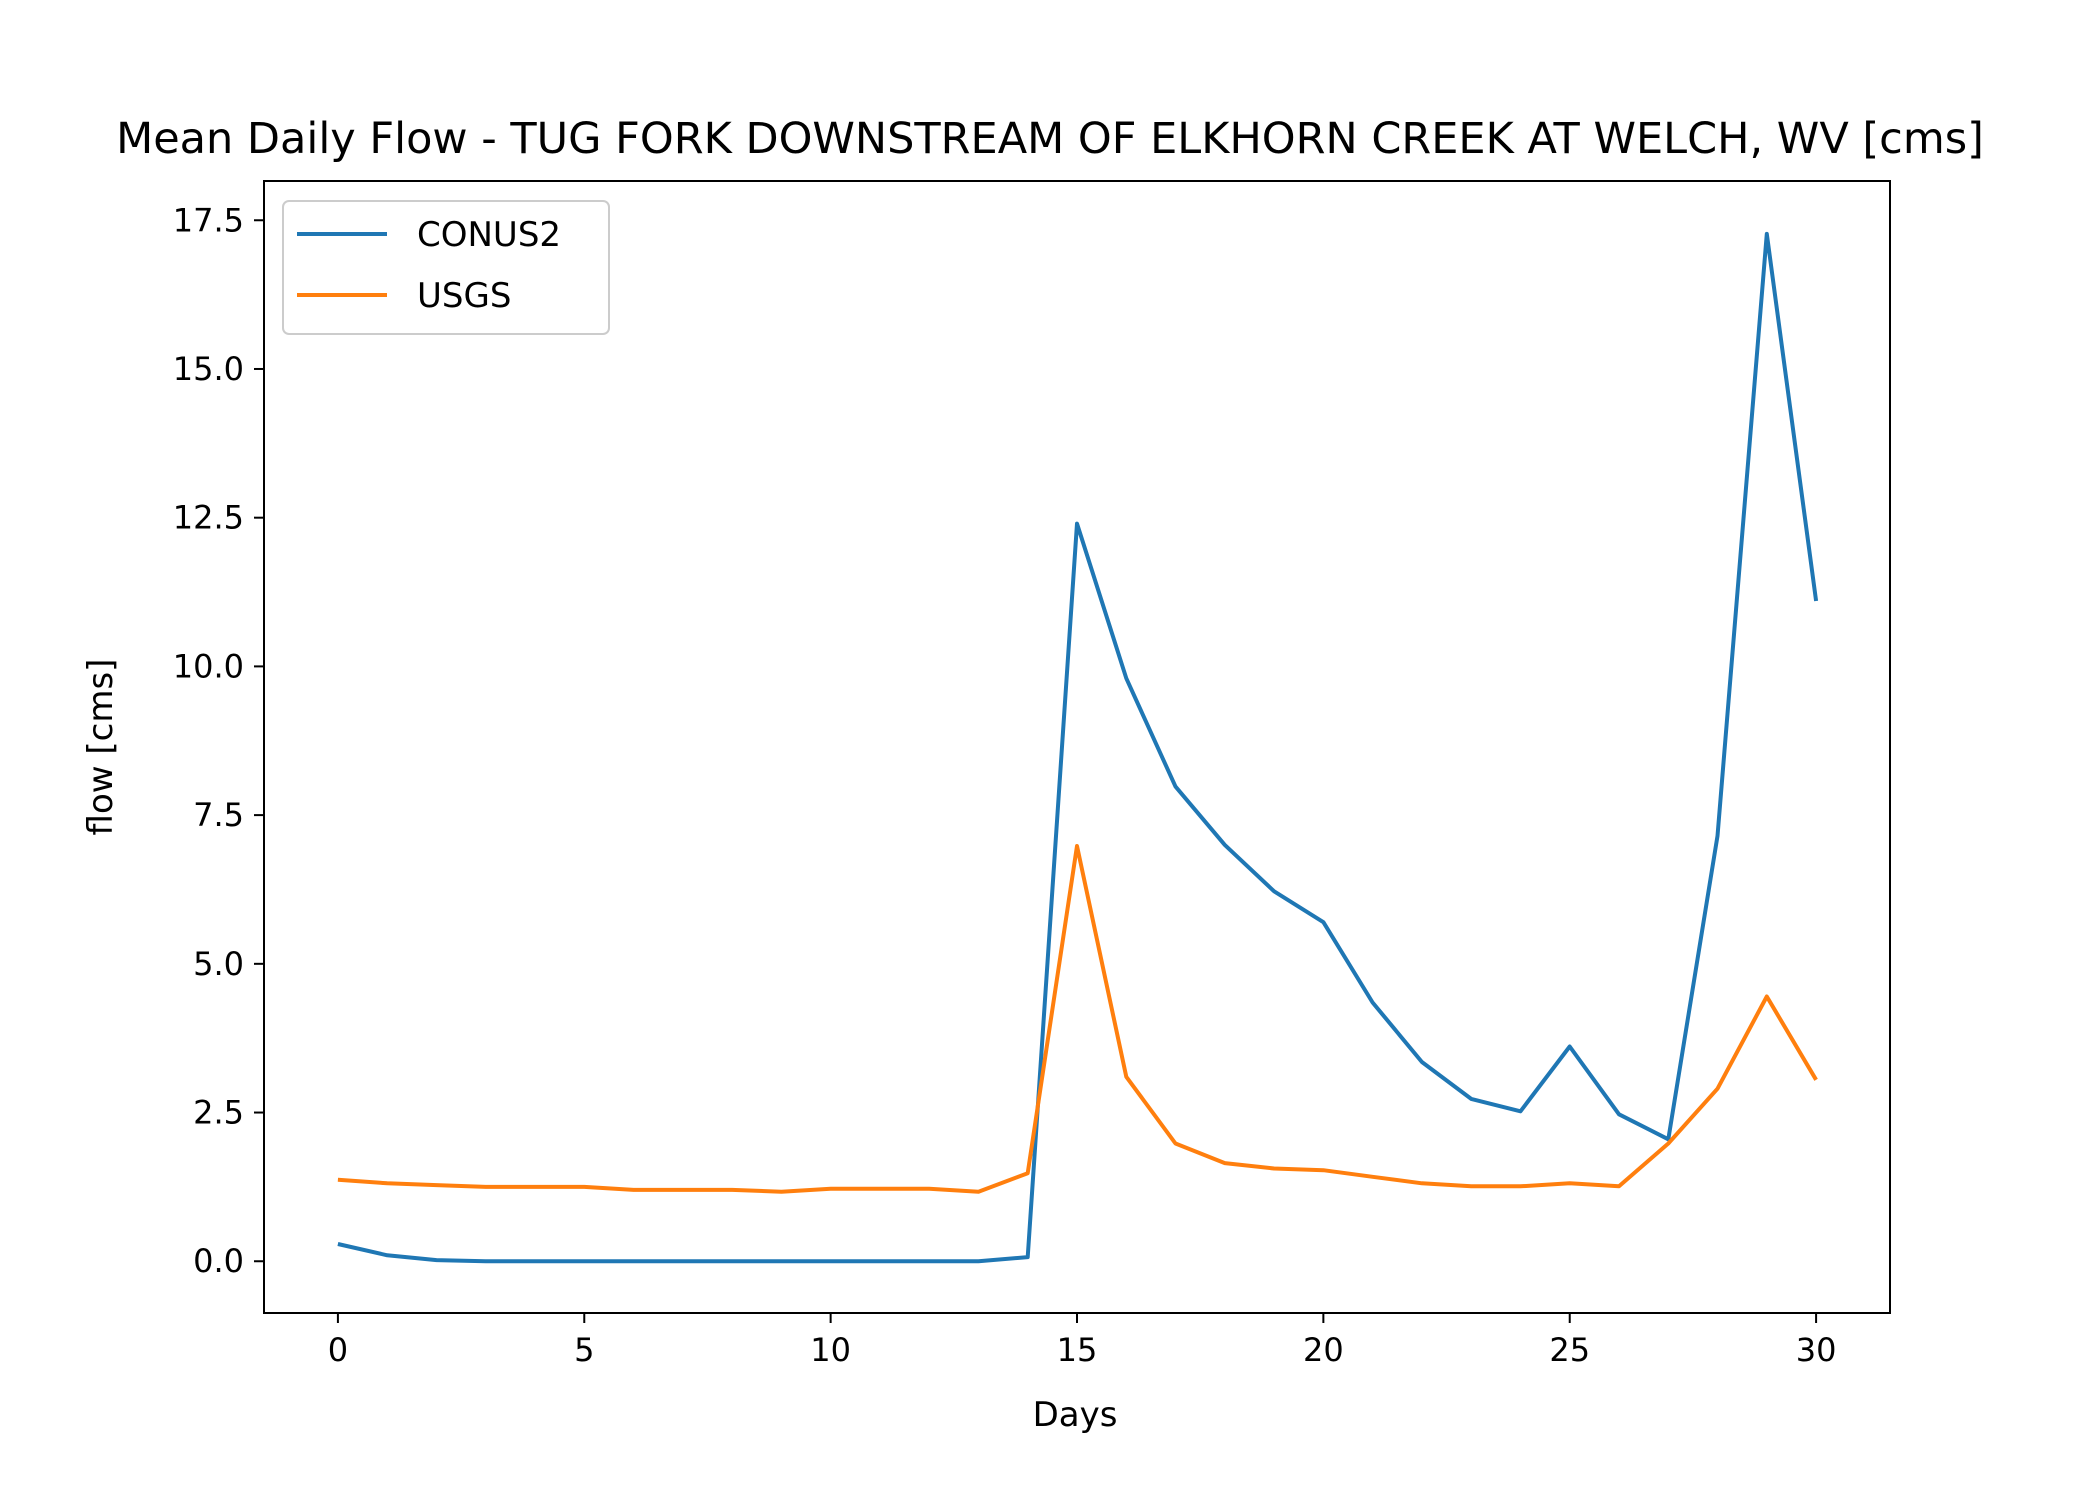 This screenshot has height=1500, width=2100. I want to click on y-tick-label: 12.5, so click(208, 518).